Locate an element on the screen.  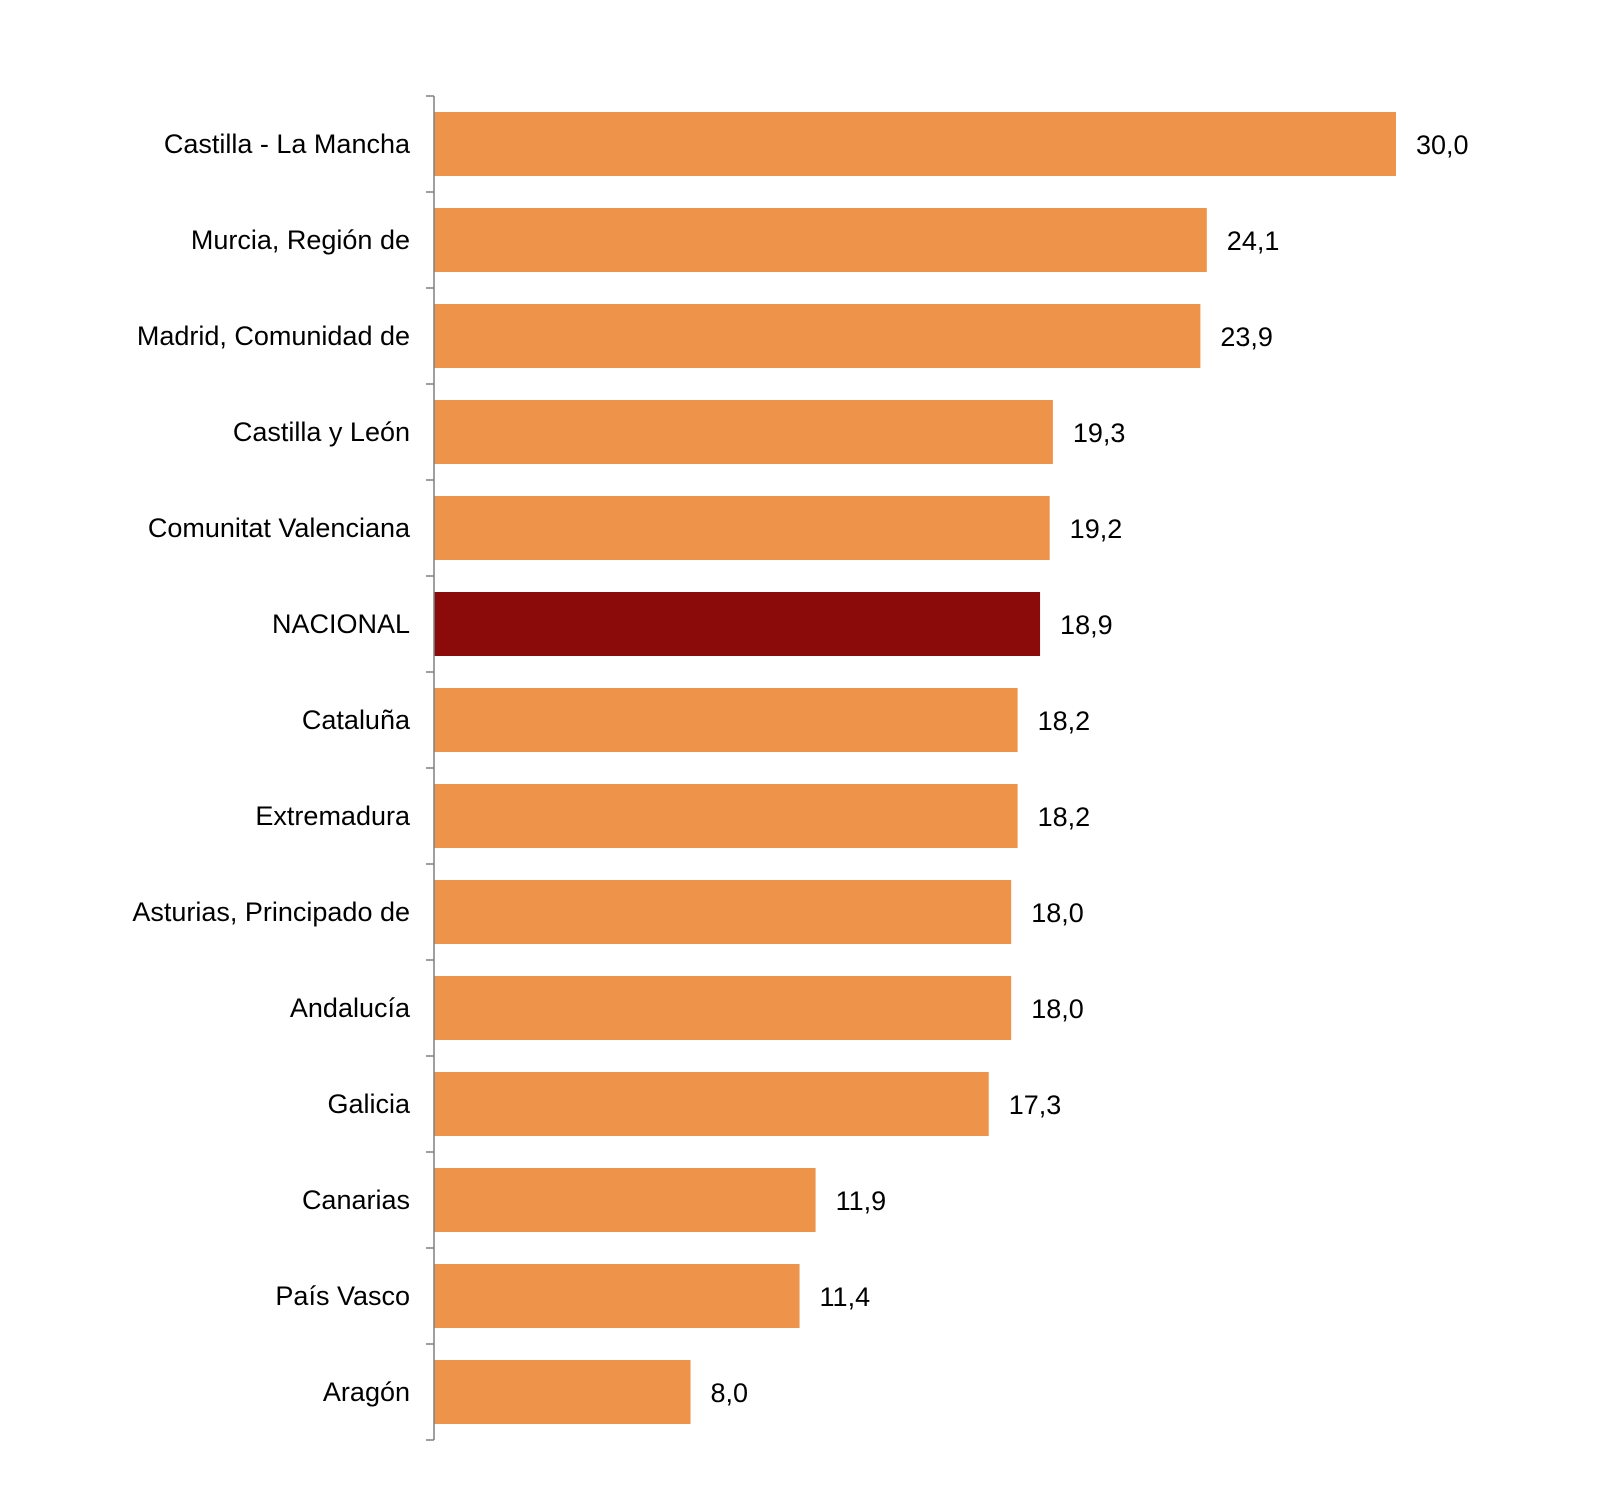
data-label: 30,0 is located at coordinates (1442, 145).